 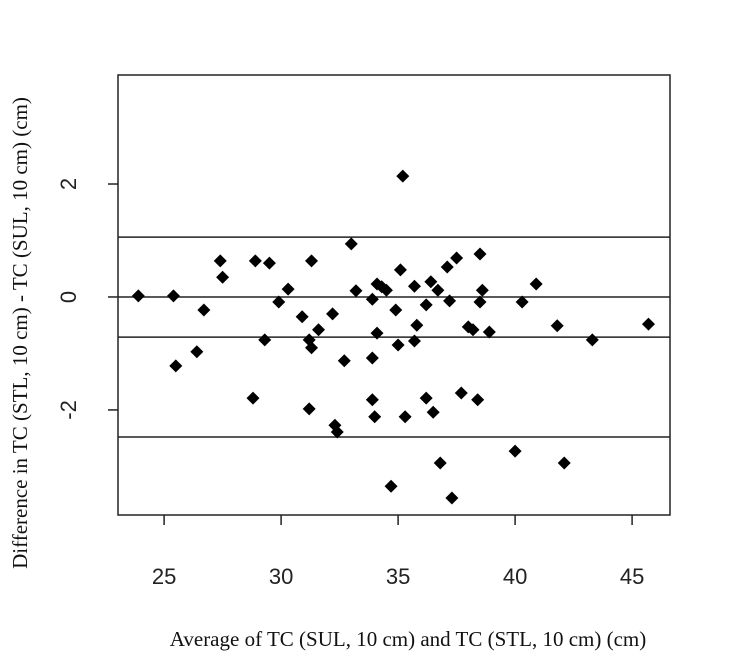 I want to click on x-tick-label: 35, so click(x=398, y=576).